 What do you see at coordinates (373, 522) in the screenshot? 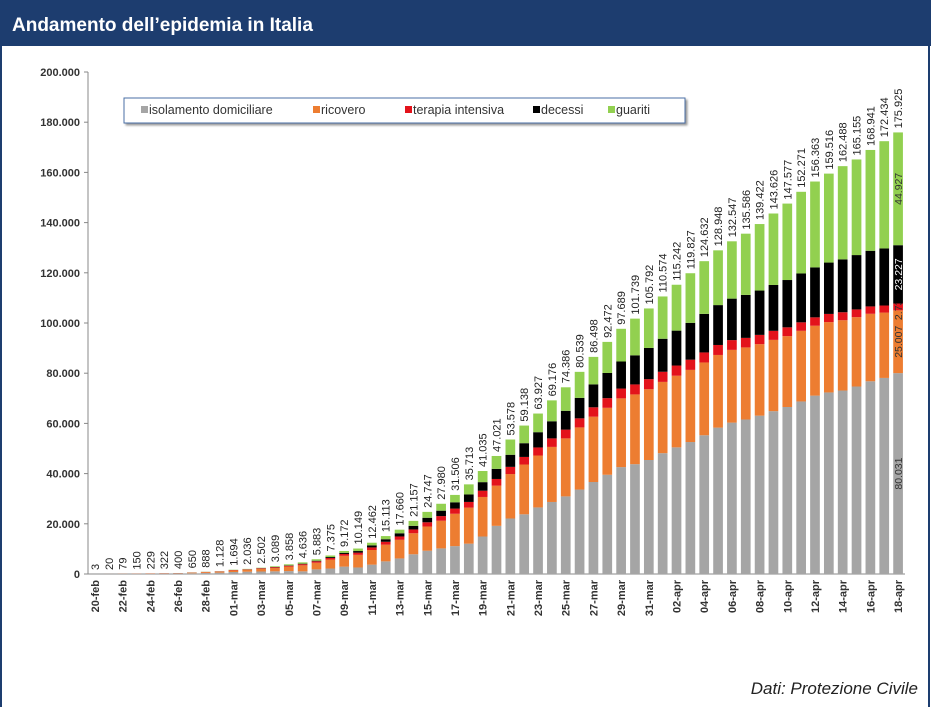
I see `total-label: 12.462` at bounding box center [373, 522].